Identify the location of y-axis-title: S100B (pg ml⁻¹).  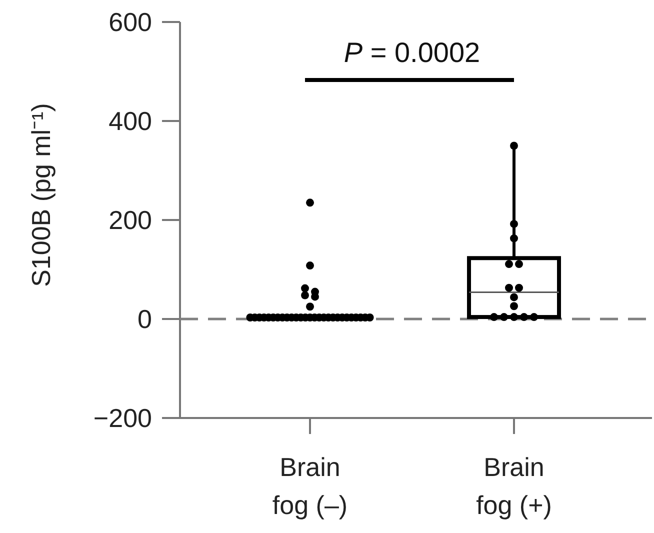
(41, 195).